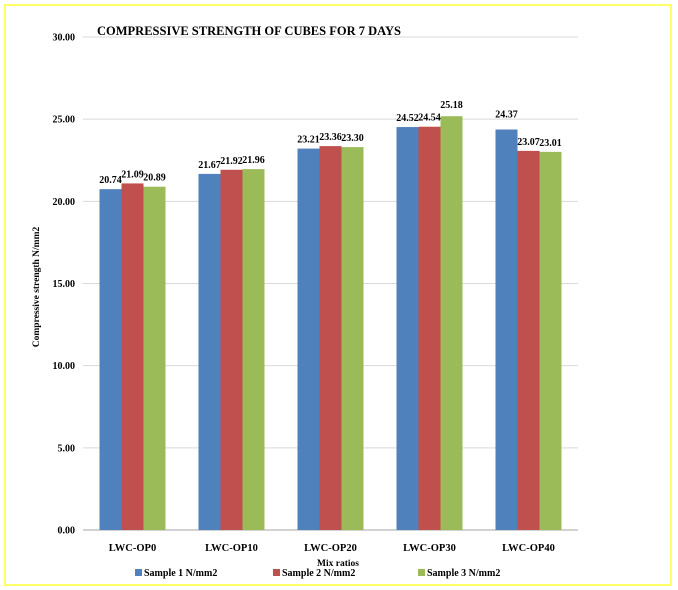 This screenshot has width=678, height=590. Describe the element at coordinates (506, 115) in the screenshot. I see `data-label: 24.37` at that location.